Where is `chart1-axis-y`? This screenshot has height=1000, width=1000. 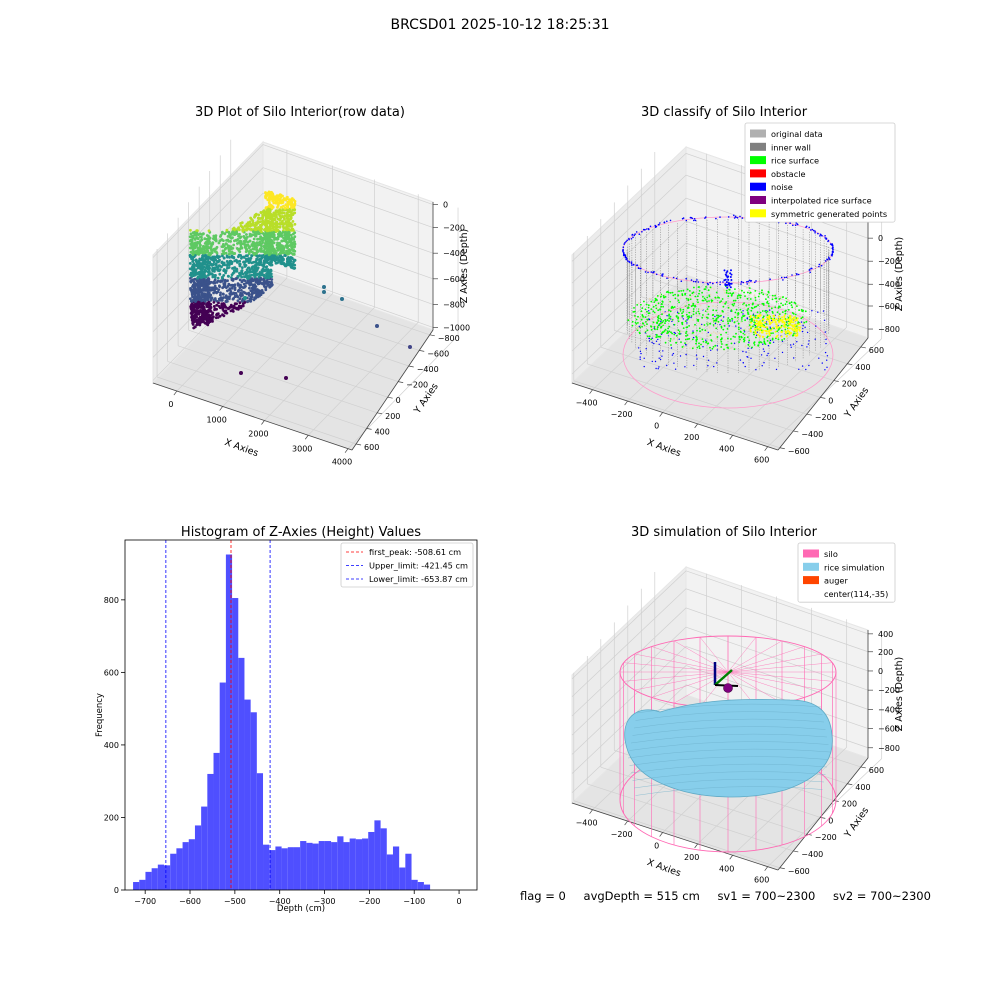 chart1-axis-y is located at coordinates (392, 390).